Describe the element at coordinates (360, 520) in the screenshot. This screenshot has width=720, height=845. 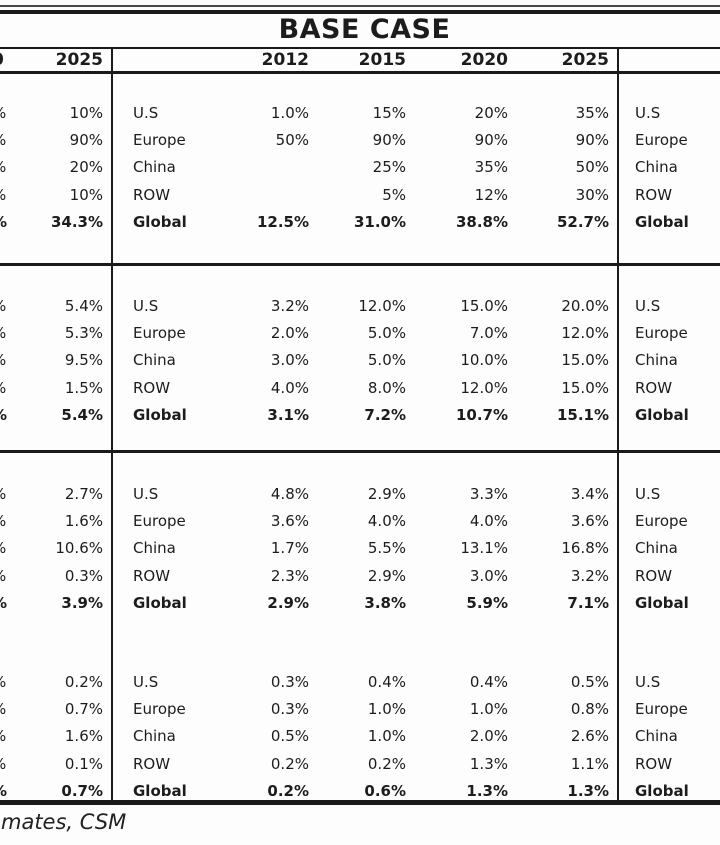
I see `table-row: % 1.6% Europe 3.6% 4.0% 4.0% 3.6% Europe` at that location.